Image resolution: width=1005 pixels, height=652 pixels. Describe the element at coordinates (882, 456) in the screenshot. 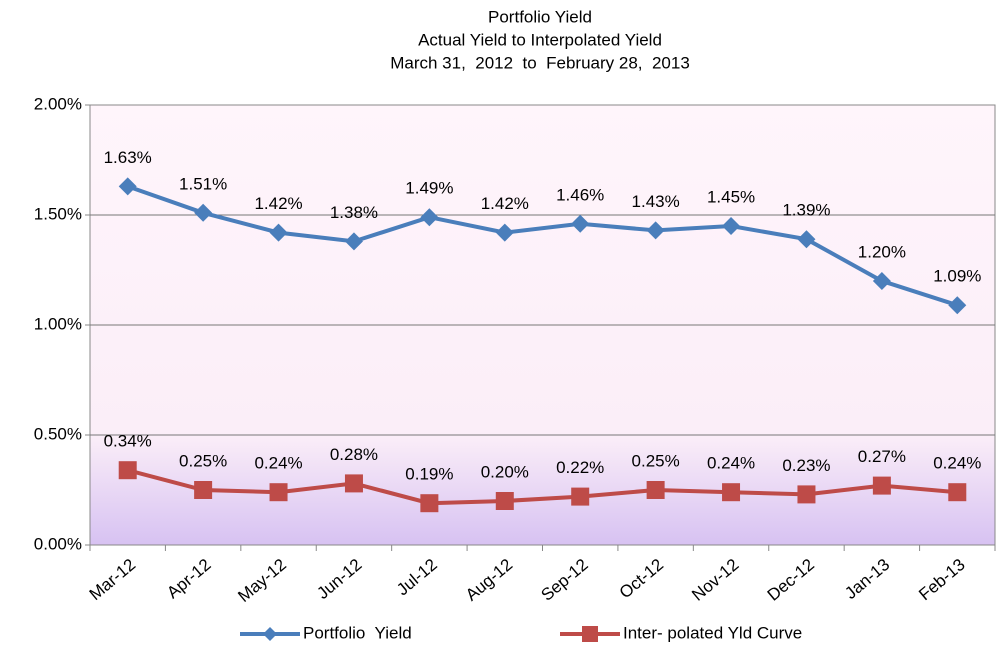

I see `data-label: 0.27%` at that location.